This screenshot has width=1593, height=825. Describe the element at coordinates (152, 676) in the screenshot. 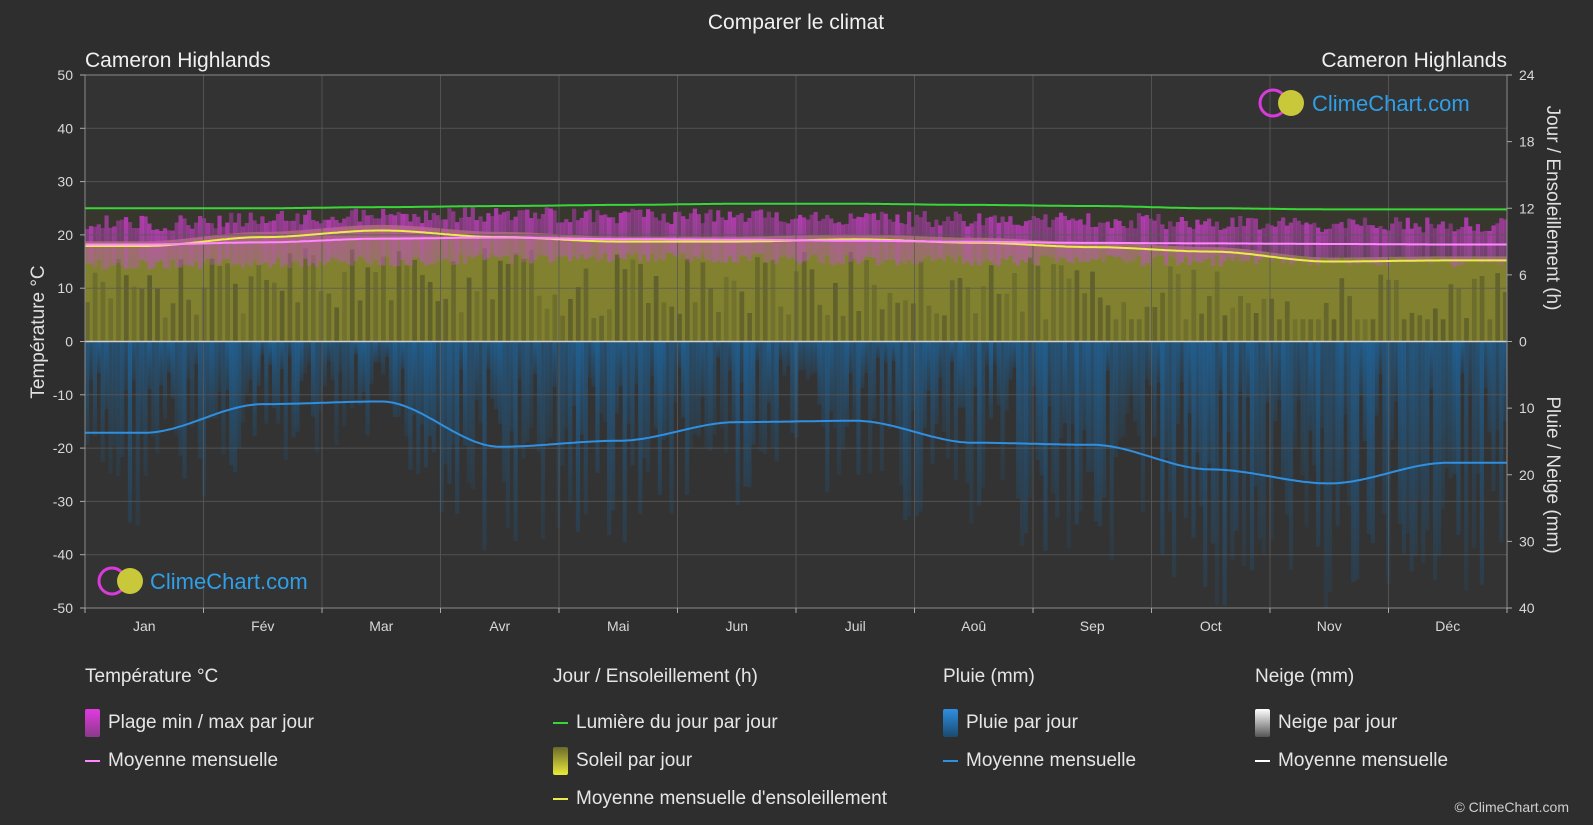

I see `legend-temperature-header: Température °C` at that location.